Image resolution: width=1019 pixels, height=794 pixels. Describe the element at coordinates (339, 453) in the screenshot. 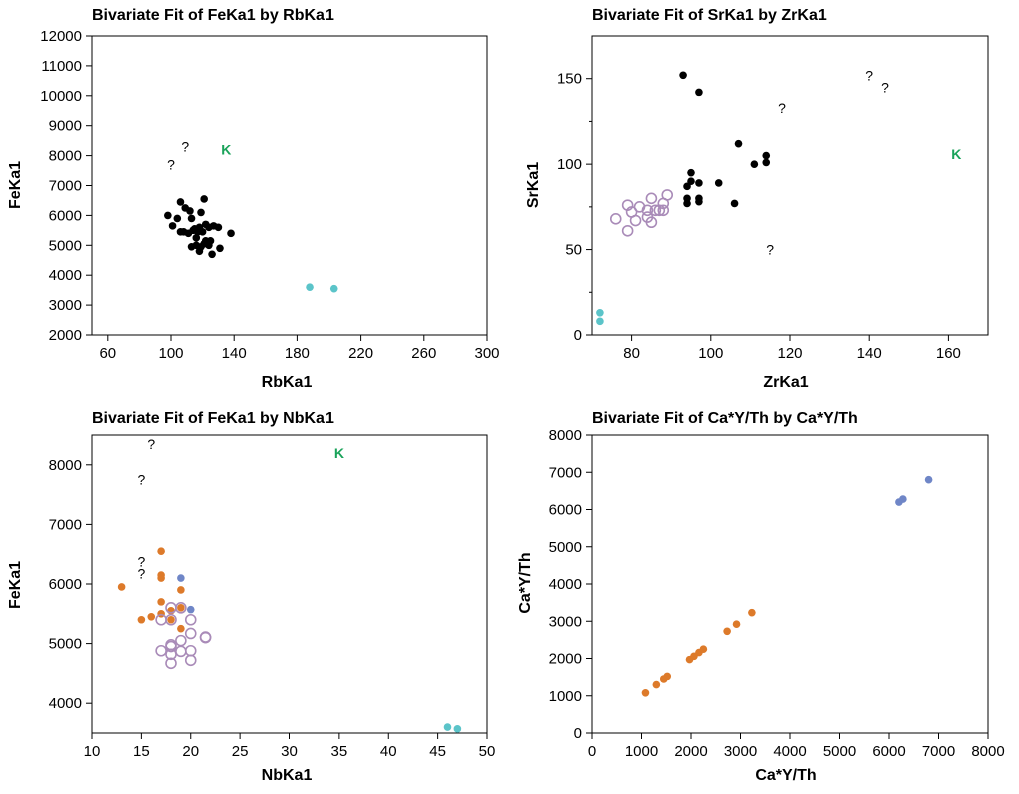

I see `k-marker: K` at that location.